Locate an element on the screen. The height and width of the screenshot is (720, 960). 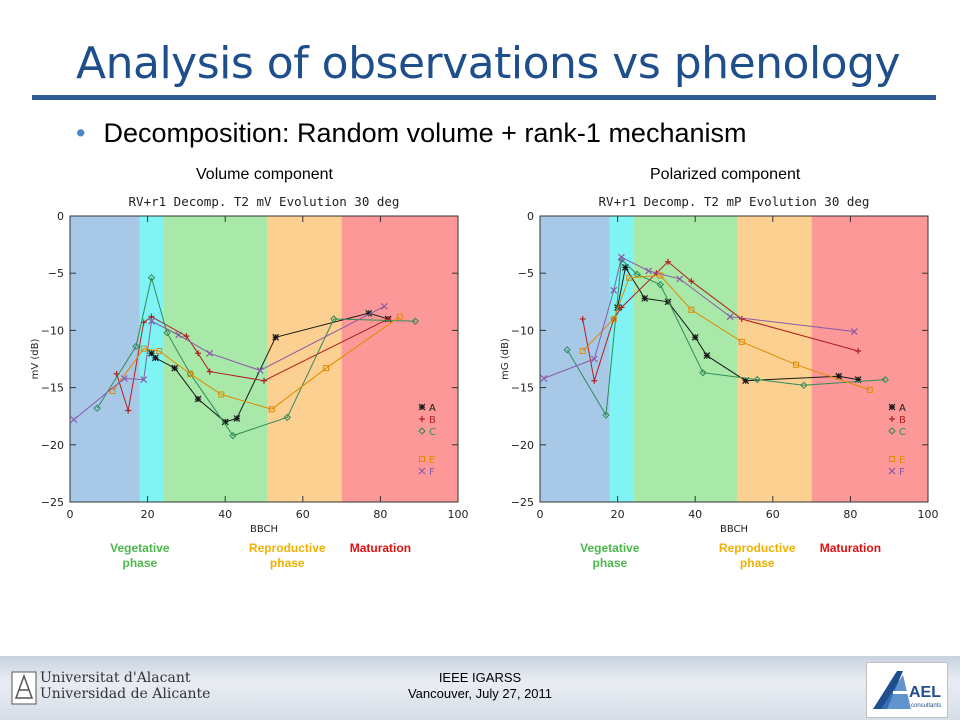
chart-title: RV+r1 Decomp. T2 mV Evolution 30 deg is located at coordinates (264, 201).